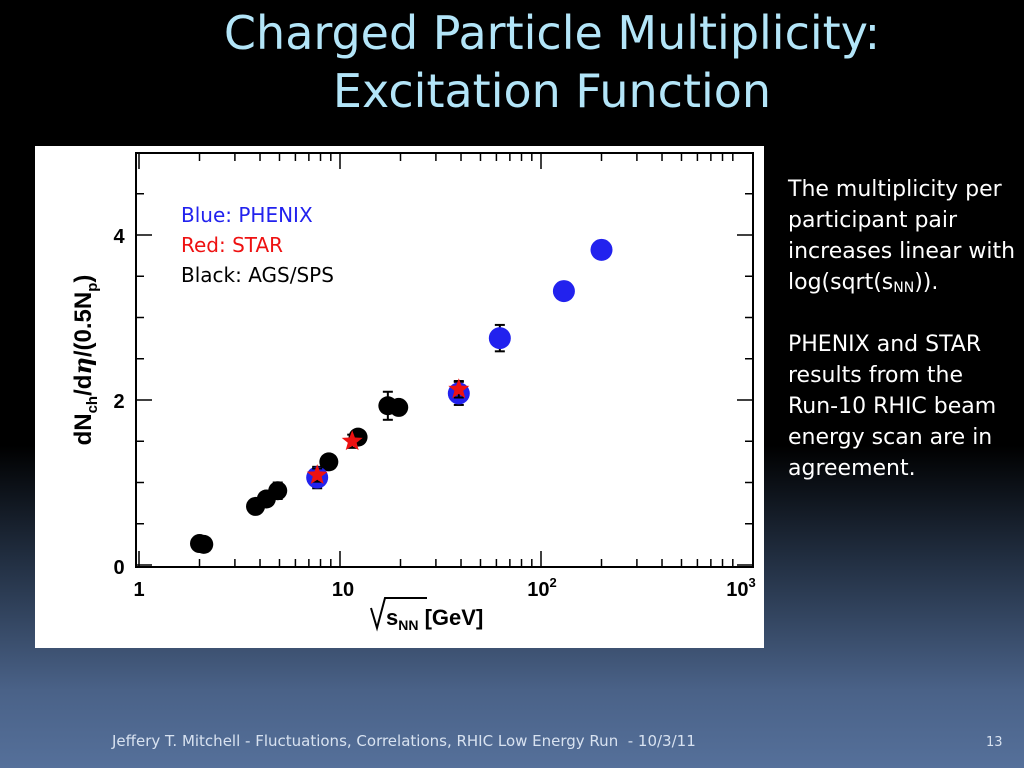 The height and width of the screenshot is (768, 1024). Describe the element at coordinates (118, 568) in the screenshot. I see `y-tick-label-0: 0` at that location.